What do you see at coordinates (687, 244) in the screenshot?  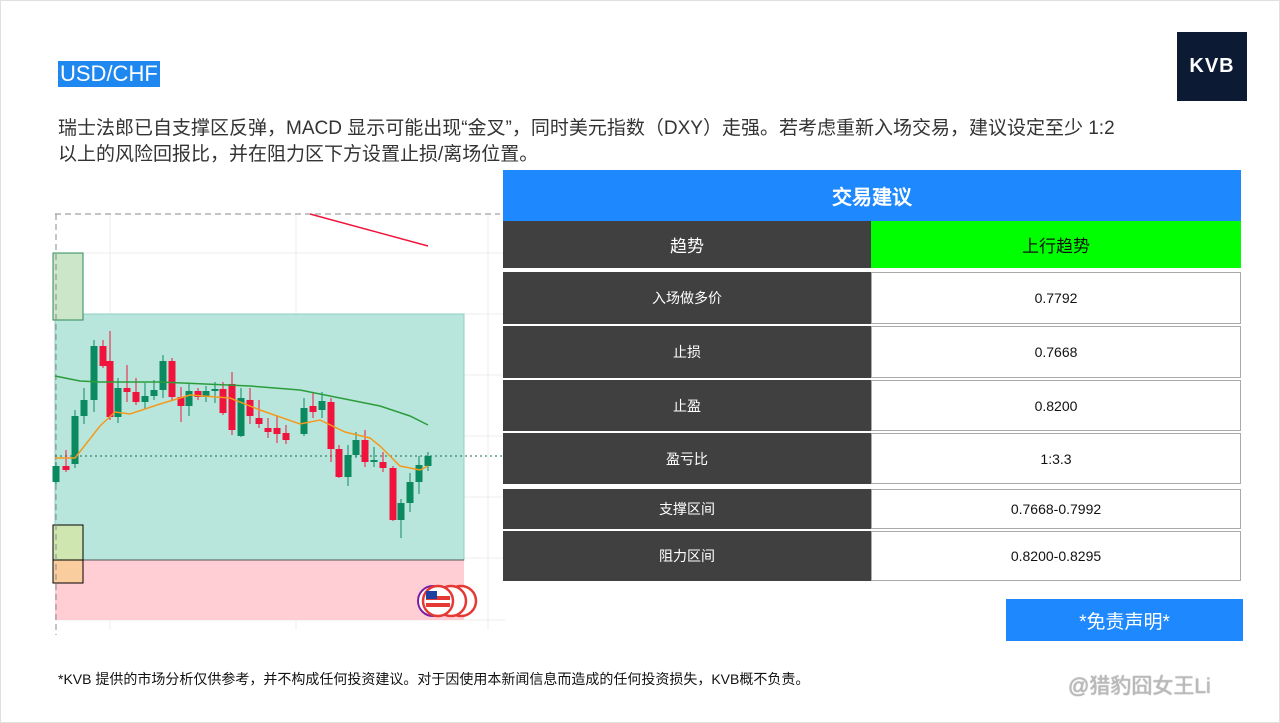 I see `trend-label: 趋势` at bounding box center [687, 244].